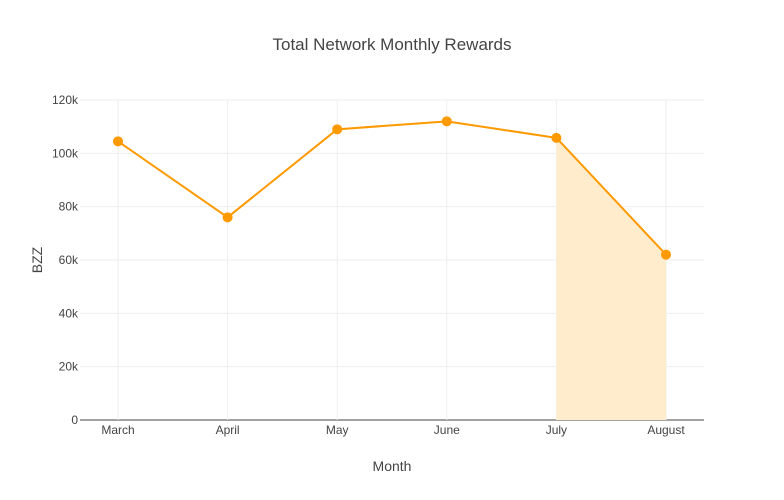 This screenshot has height=500, width=784. I want to click on x-tick-label: July, so click(556, 430).